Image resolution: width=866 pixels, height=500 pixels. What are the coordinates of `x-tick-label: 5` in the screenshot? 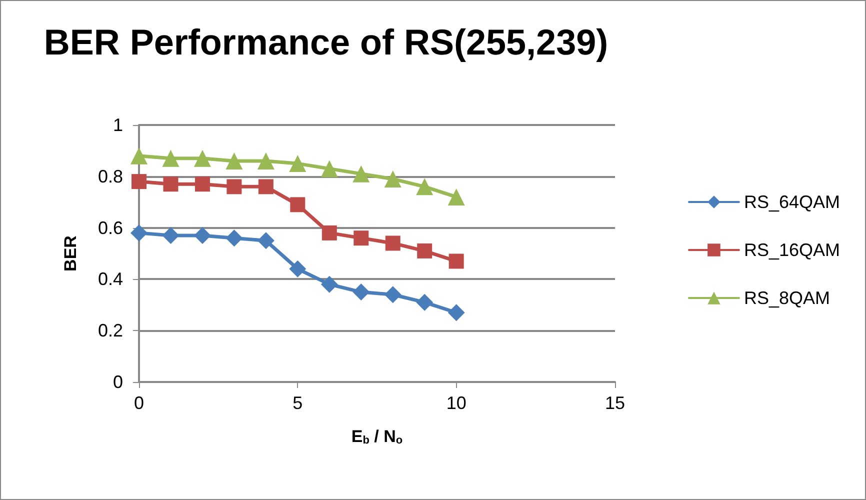 It's located at (297, 403).